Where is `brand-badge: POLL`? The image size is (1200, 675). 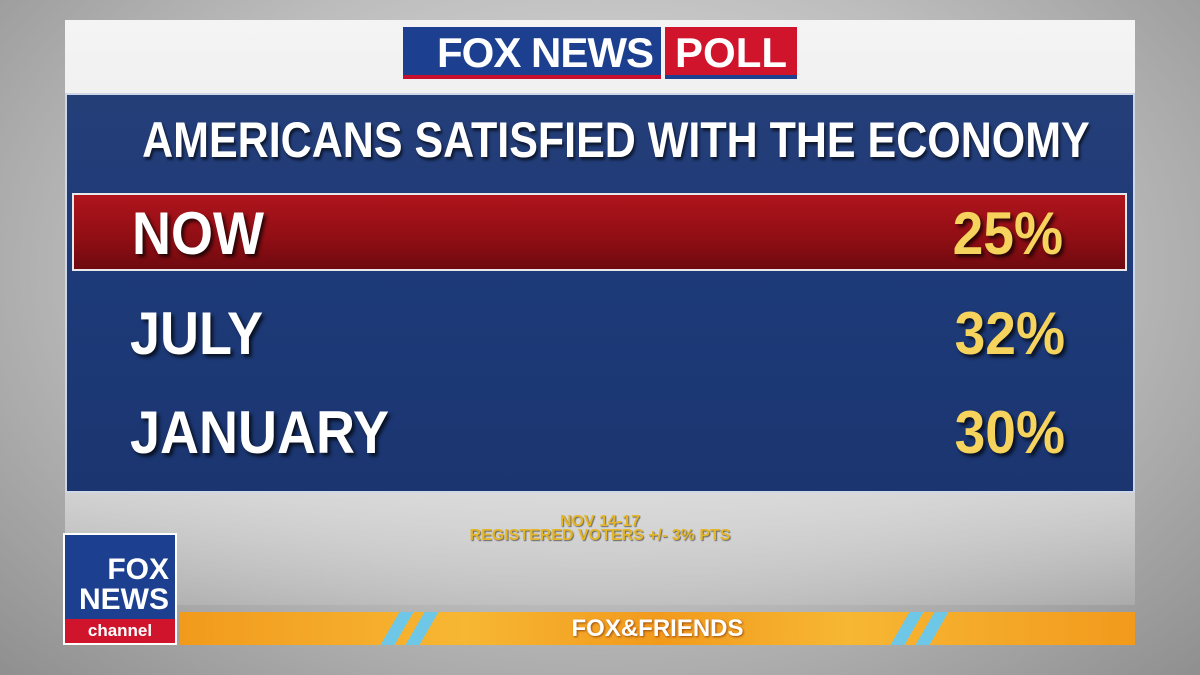 brand-badge: POLL is located at coordinates (731, 53).